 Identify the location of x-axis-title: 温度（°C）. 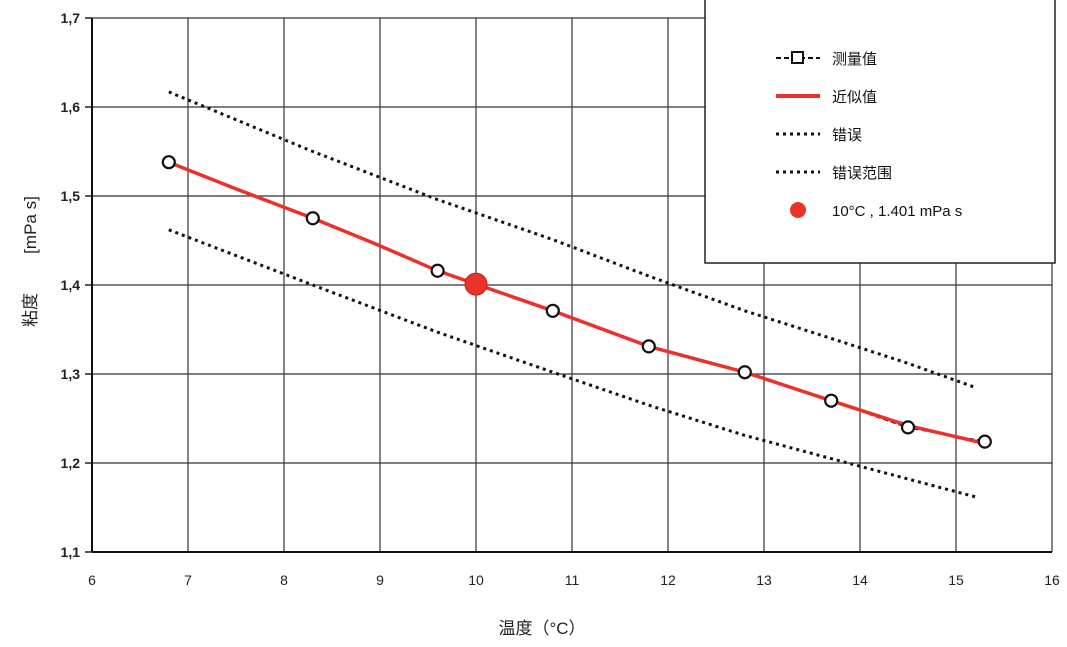
(541, 628).